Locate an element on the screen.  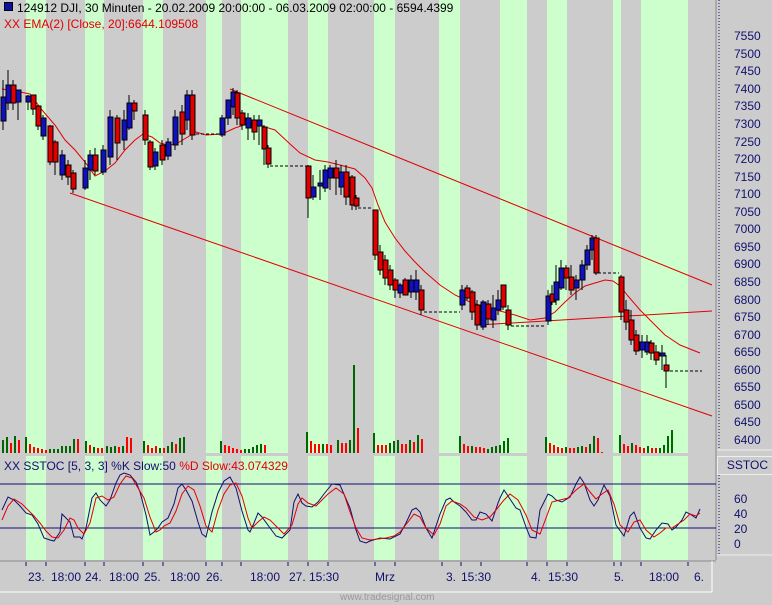
price-tick: 6850 is located at coordinates (747, 282).